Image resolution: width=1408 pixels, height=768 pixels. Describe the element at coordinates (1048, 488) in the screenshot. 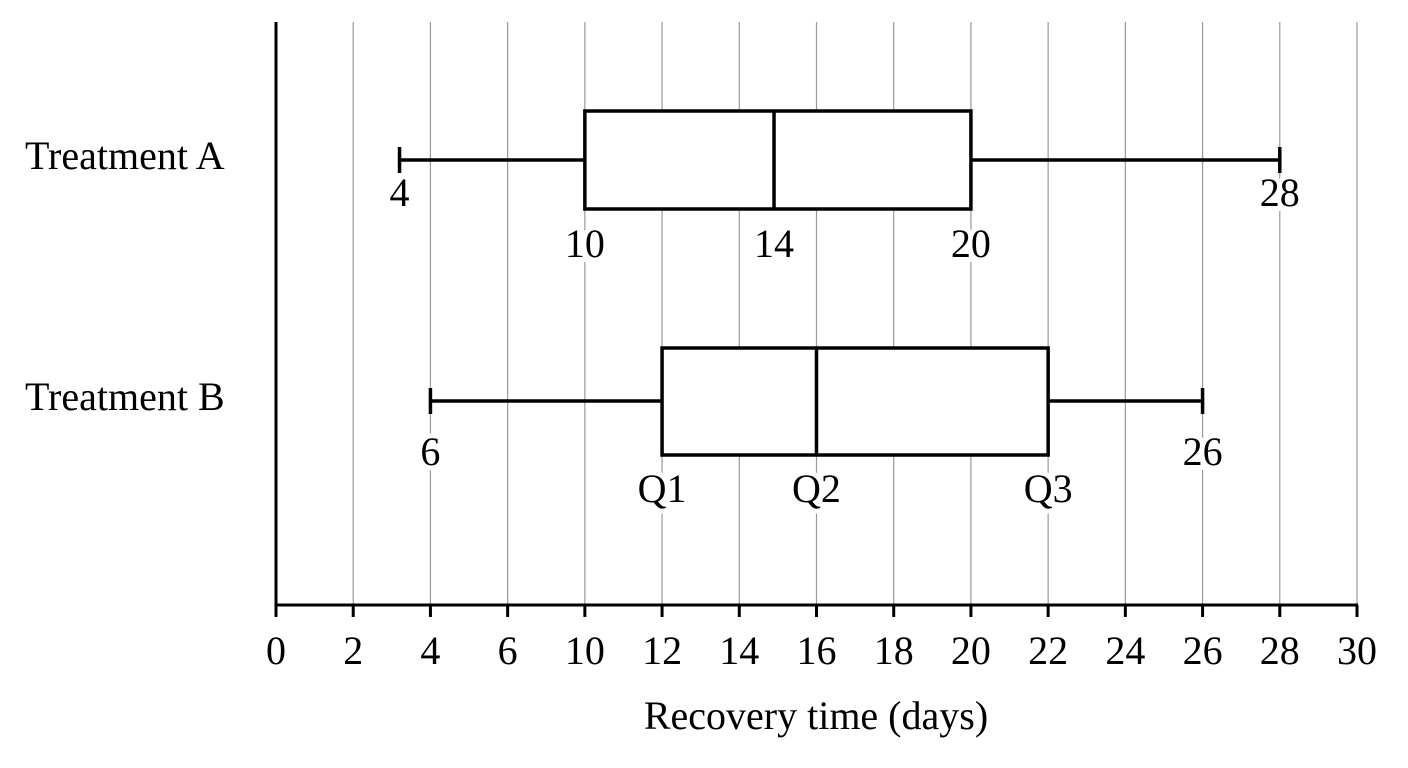

I see `value-label: Q3` at that location.